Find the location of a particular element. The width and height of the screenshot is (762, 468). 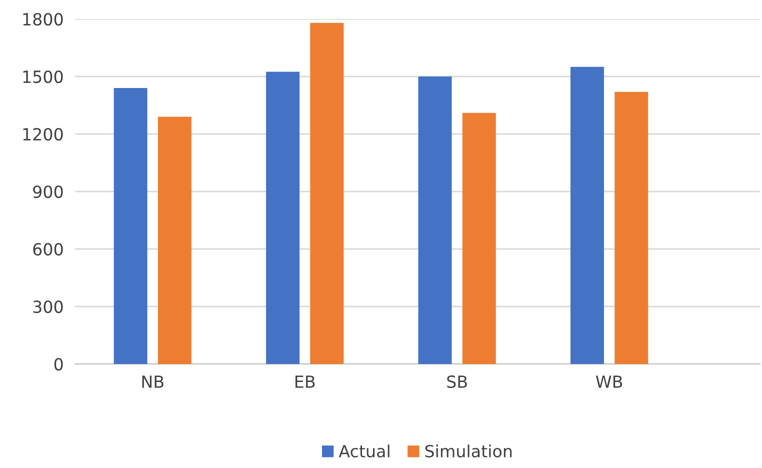

x-tick-label: NB is located at coordinates (153, 382).